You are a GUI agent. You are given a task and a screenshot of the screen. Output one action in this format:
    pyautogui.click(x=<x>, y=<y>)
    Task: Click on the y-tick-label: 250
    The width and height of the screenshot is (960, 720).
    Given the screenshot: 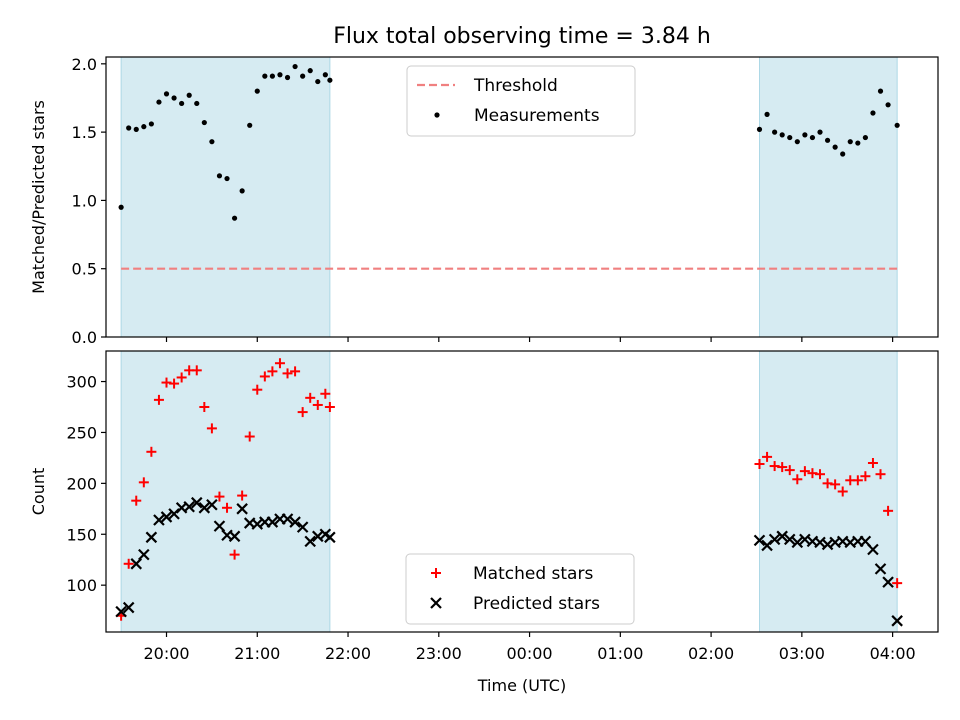 What is the action you would take?
    pyautogui.click(x=81, y=432)
    